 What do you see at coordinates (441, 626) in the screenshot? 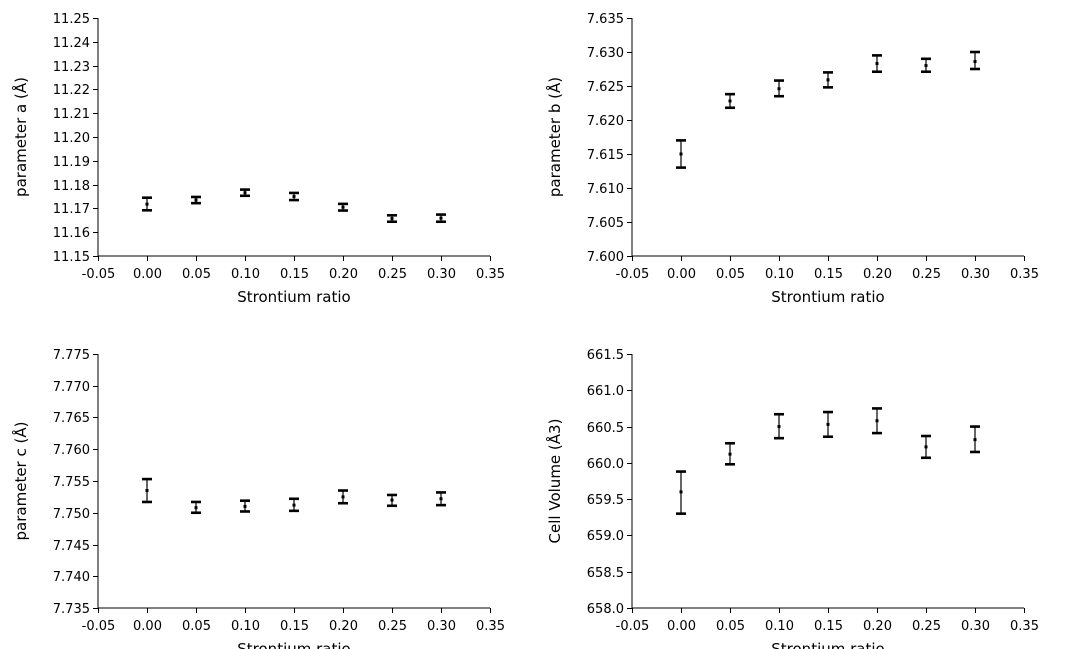
I see `parameter-c-x-tick-label: 0.30` at bounding box center [441, 626].